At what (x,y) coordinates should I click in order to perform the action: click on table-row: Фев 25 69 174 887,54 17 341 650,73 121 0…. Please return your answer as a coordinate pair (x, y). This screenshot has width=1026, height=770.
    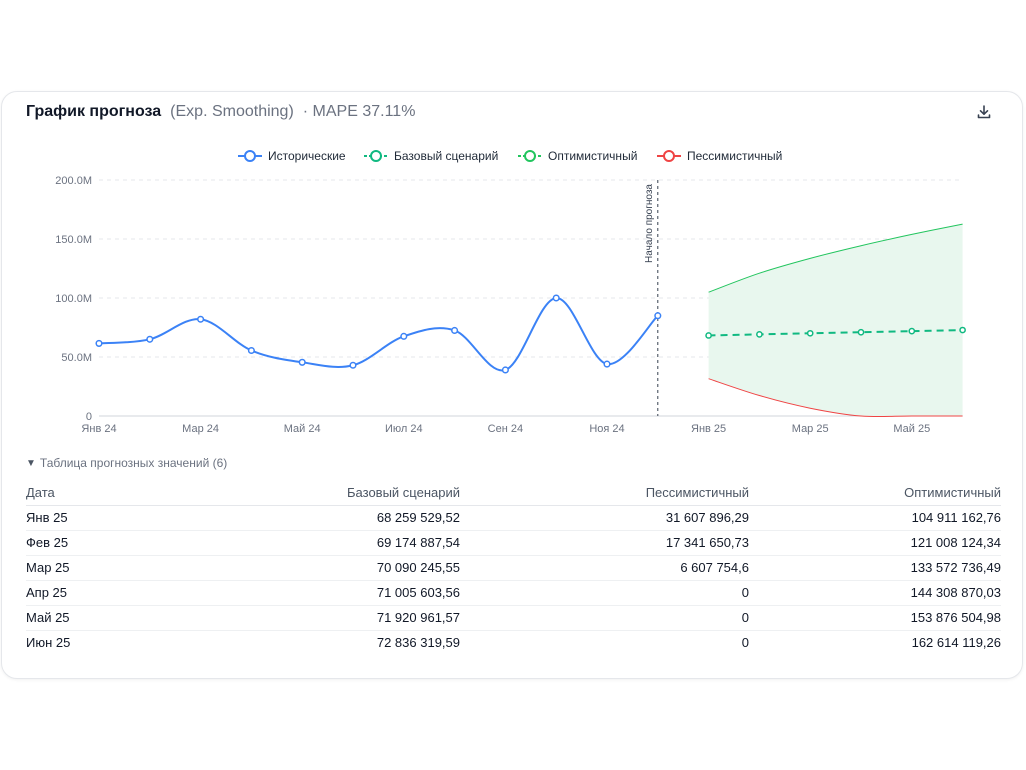
    Looking at the image, I should click on (513, 543).